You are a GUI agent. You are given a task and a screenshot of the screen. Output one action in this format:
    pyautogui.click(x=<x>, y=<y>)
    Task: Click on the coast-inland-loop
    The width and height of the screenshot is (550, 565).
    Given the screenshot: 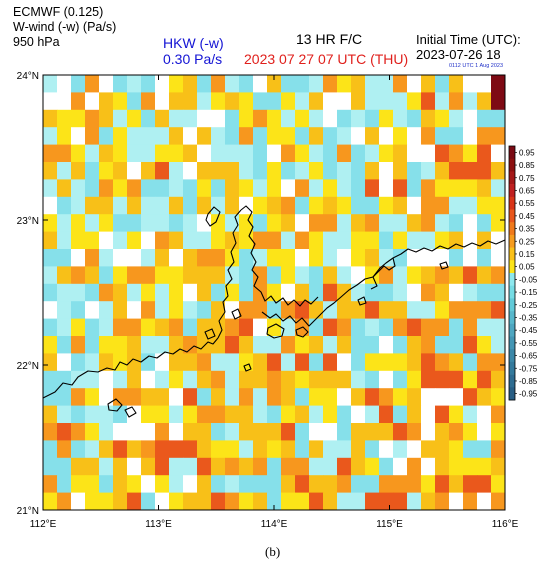 What is the action you would take?
    pyautogui.click(x=213, y=216)
    